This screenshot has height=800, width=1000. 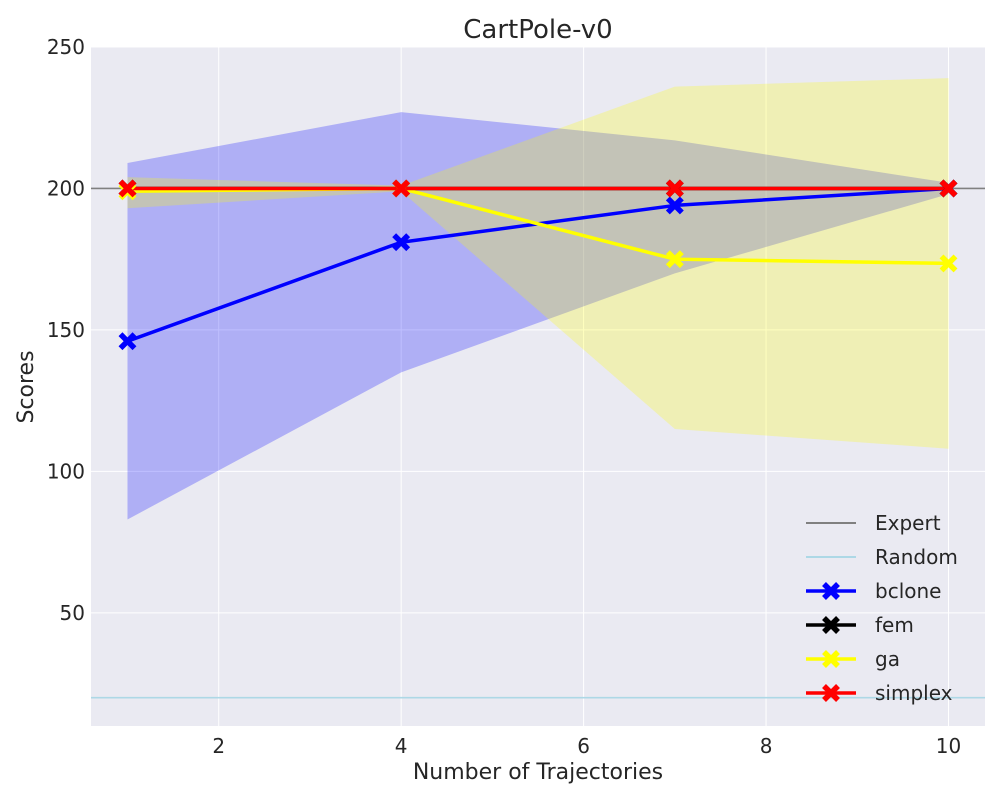 What do you see at coordinates (766, 746) in the screenshot?
I see `x-tick-label: 8` at bounding box center [766, 746].